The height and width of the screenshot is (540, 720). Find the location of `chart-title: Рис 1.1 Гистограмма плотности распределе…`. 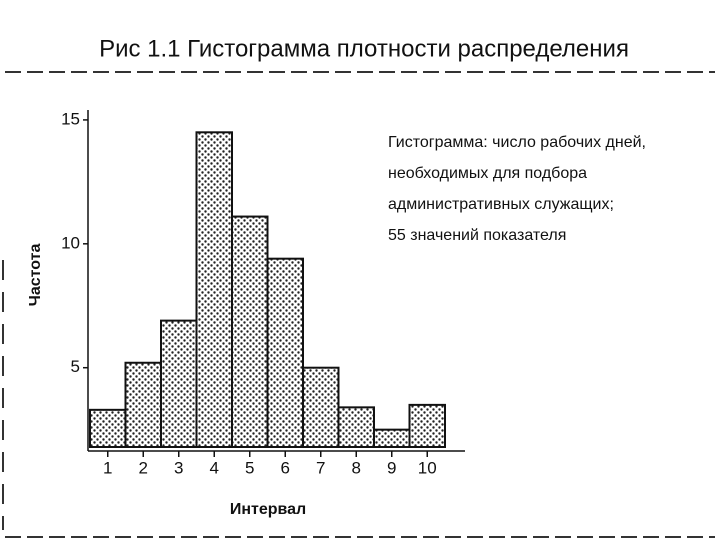

chart-title: Рис 1.1 Гистограмма плотности распределе… is located at coordinates (364, 48).